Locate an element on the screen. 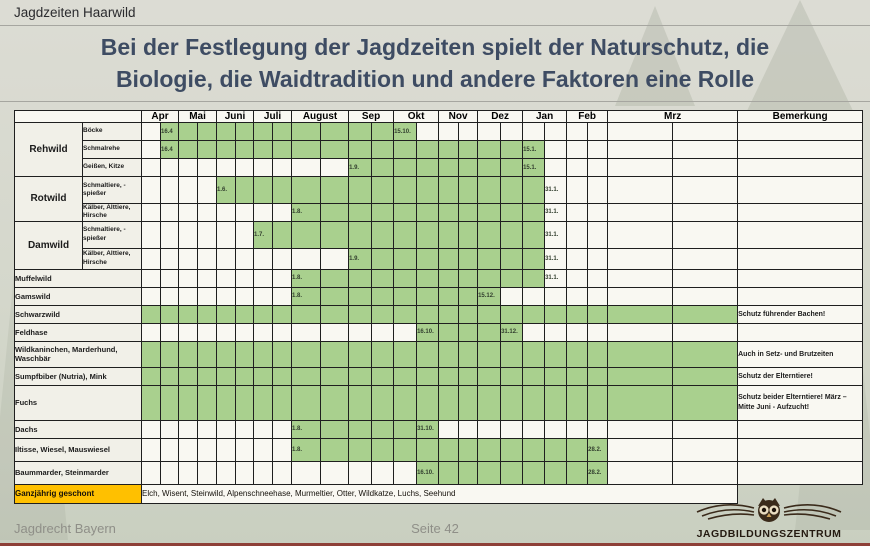 This screenshot has height=546, width=870. row-sublabel: Schmalrehe is located at coordinates (112, 149).